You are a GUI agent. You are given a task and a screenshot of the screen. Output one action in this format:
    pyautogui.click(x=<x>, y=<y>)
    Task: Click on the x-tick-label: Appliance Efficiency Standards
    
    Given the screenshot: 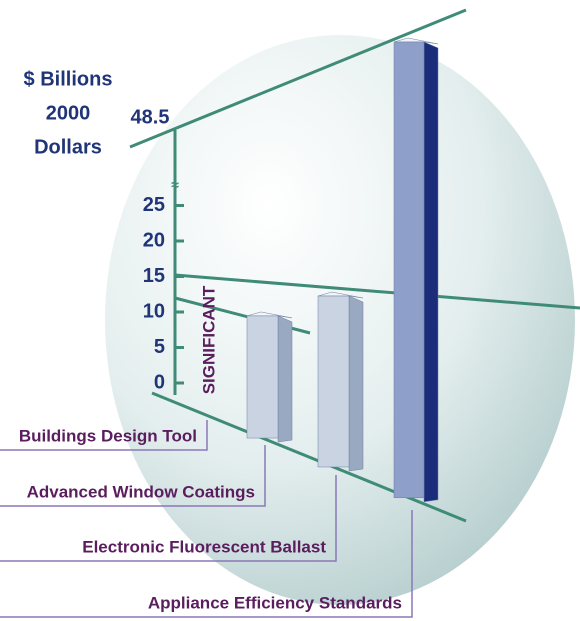 What is the action you would take?
    pyautogui.click(x=275, y=602)
    